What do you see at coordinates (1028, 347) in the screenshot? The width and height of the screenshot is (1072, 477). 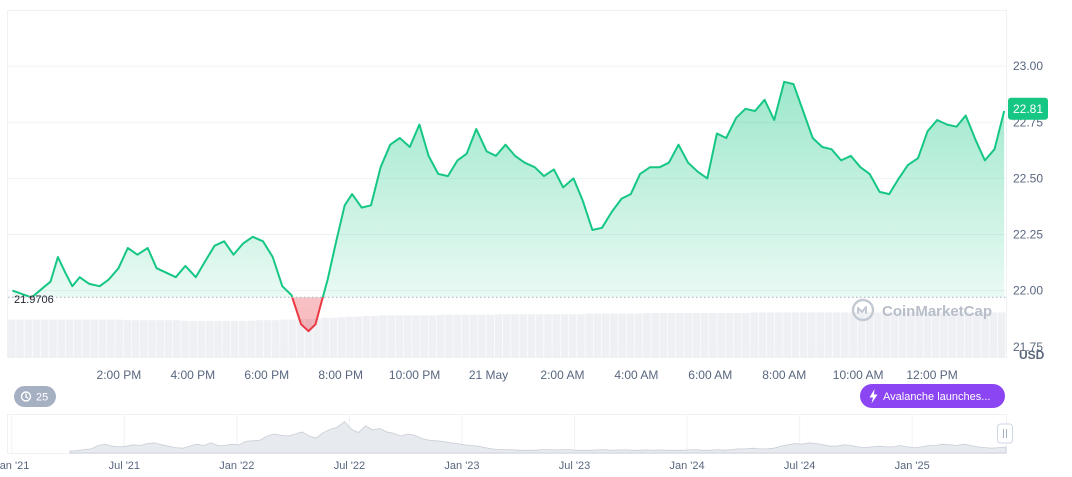 I see `y-tick-label: 21.75` at bounding box center [1028, 347].